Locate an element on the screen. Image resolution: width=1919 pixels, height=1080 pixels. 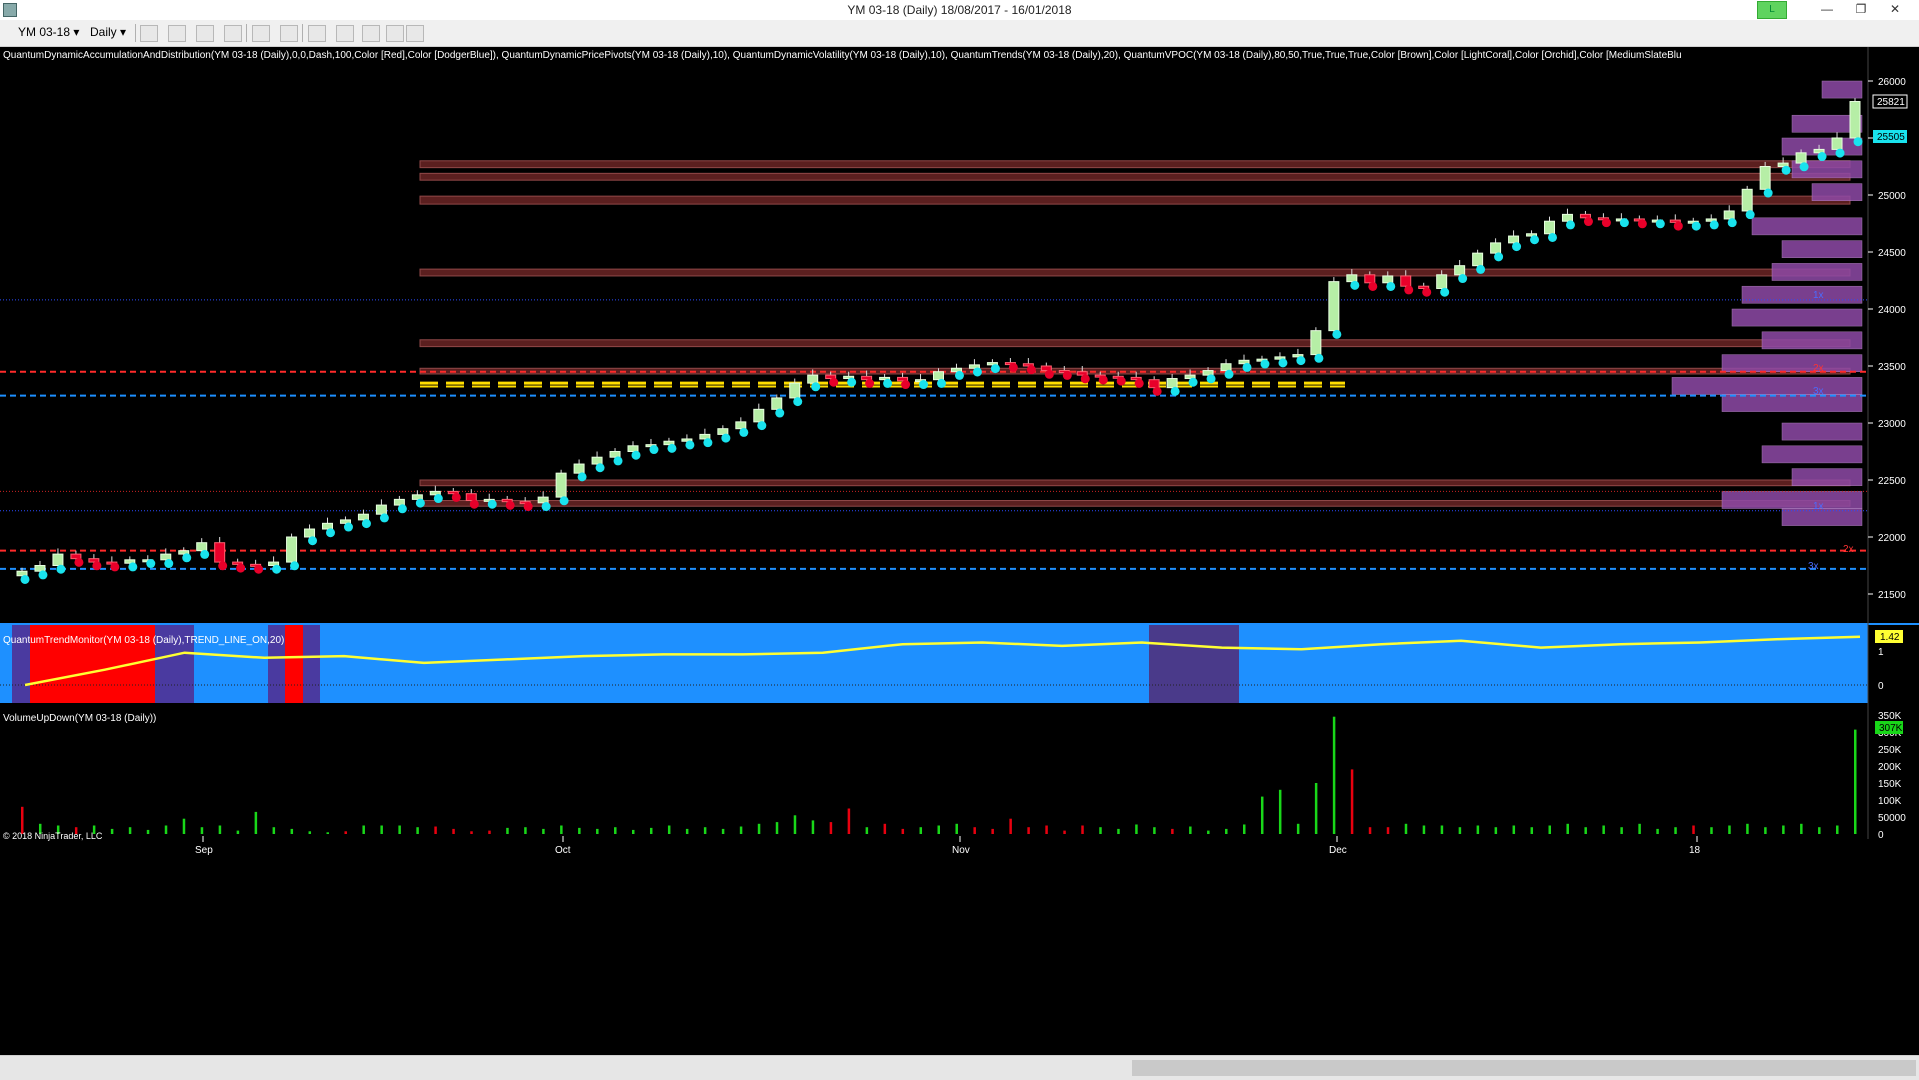
panel-separator is located at coordinates (959, 624).